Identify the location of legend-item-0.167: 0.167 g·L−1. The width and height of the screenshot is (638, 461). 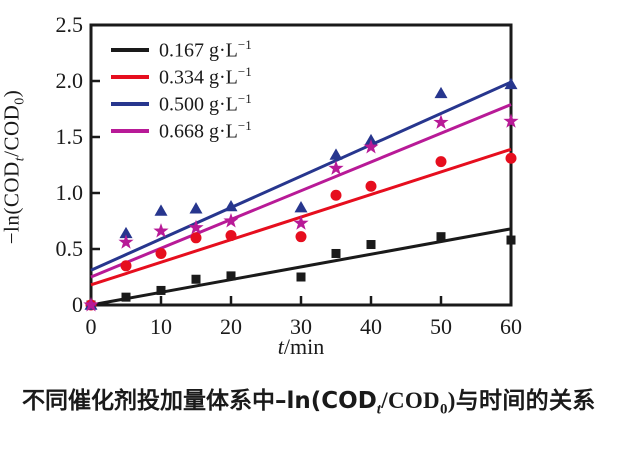
(181, 49).